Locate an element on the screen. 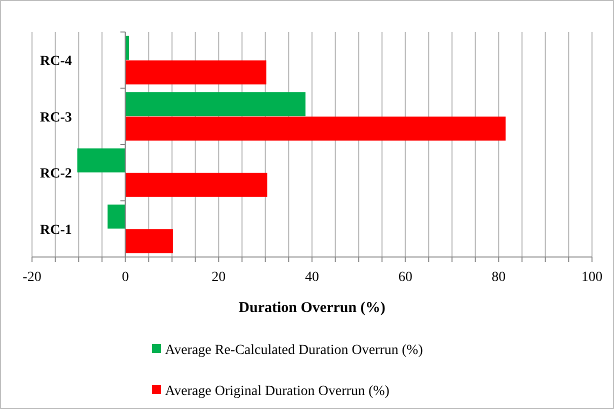  y-tick-label: RC-4 is located at coordinates (56, 62).